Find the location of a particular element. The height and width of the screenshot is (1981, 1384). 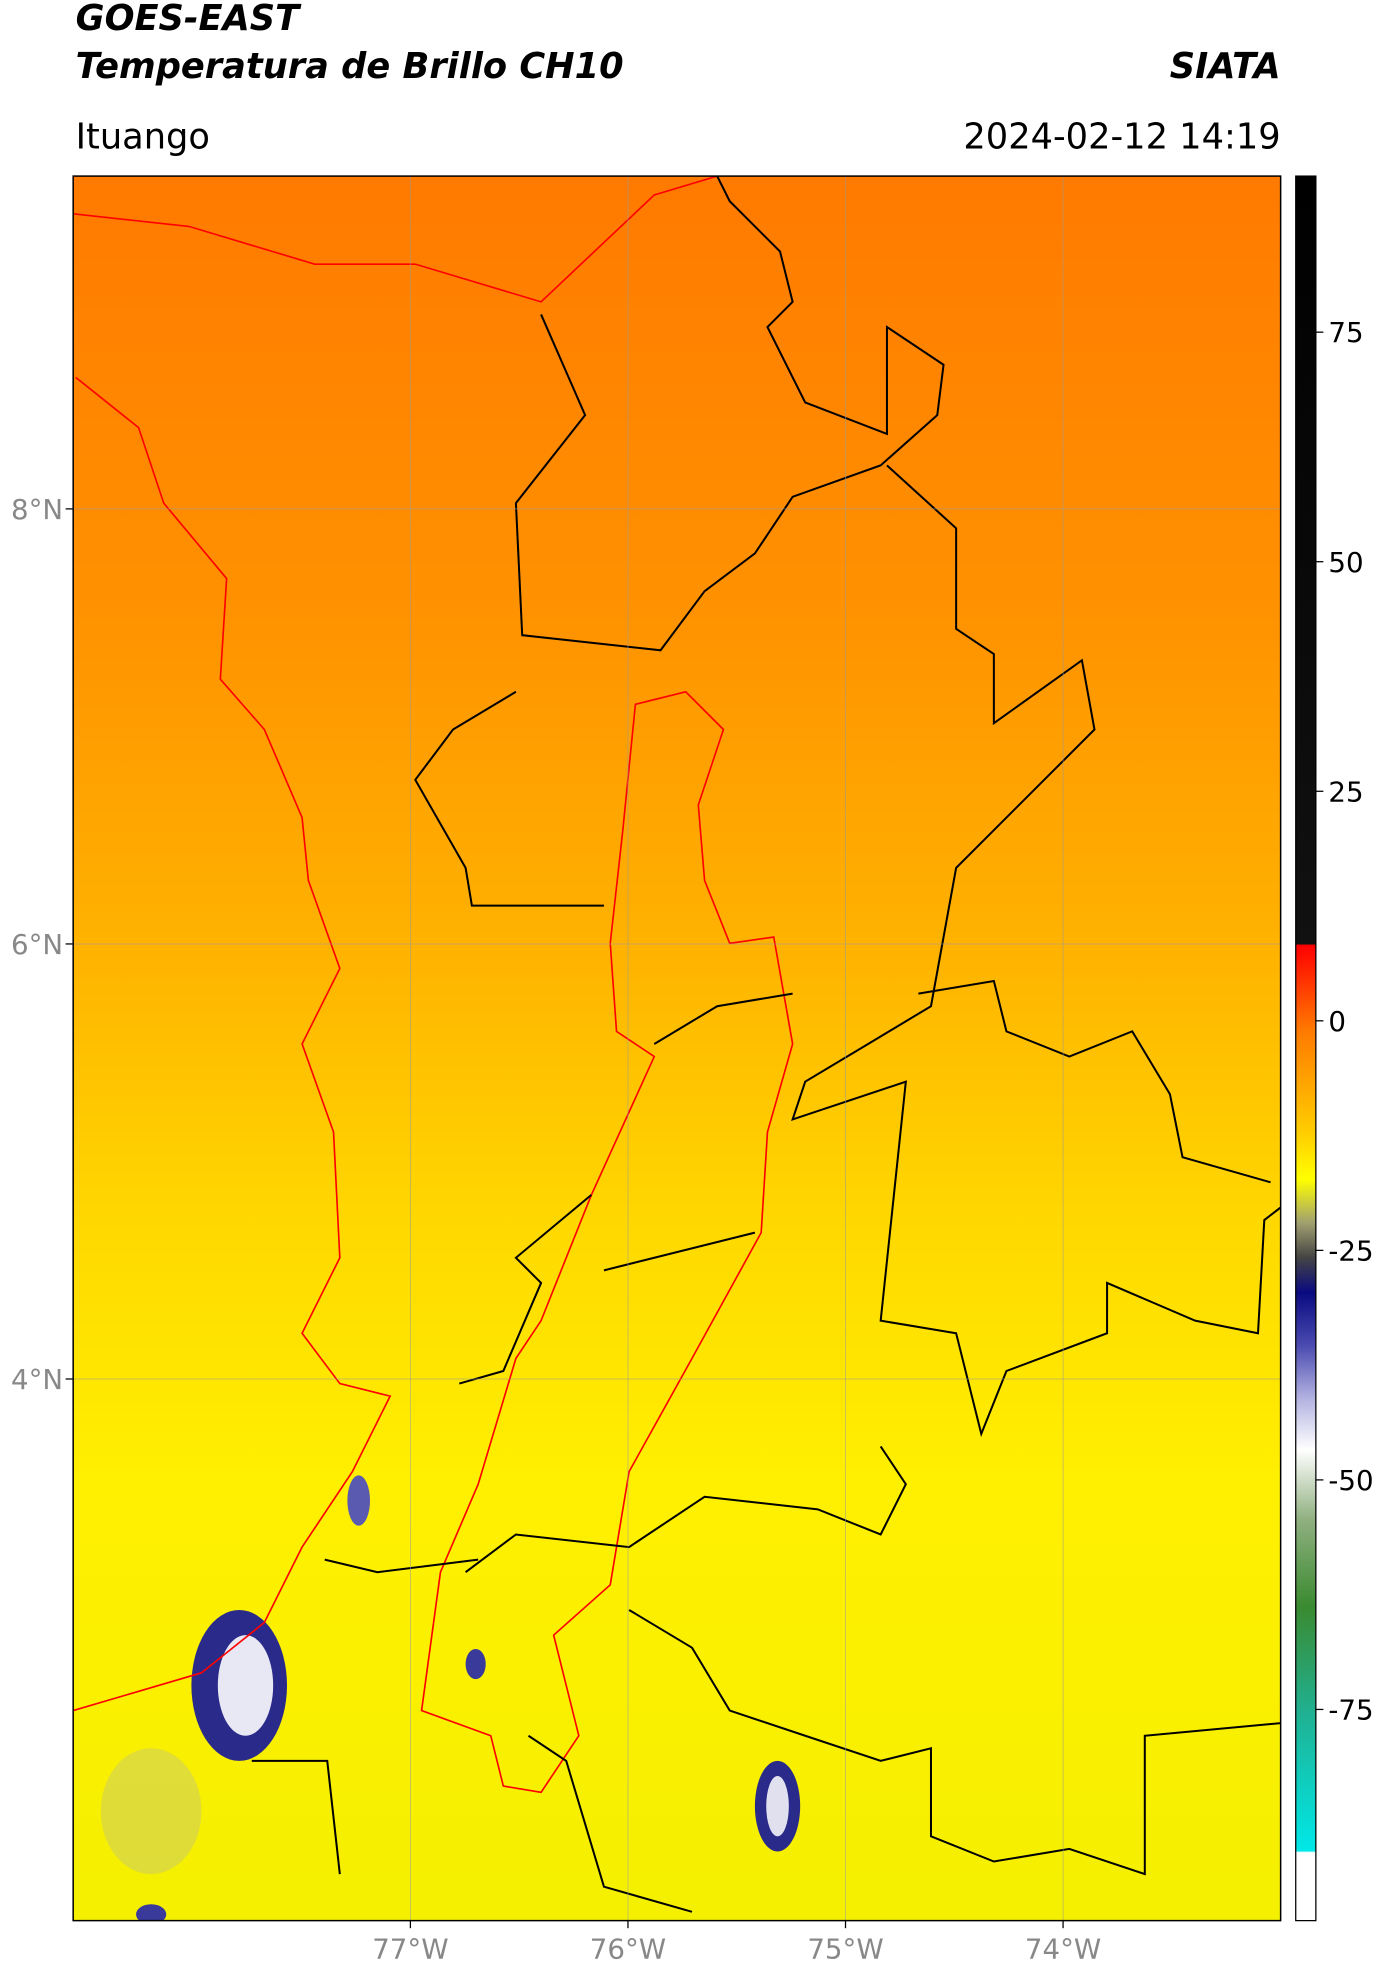

cloud-cells is located at coordinates (450, 1698).